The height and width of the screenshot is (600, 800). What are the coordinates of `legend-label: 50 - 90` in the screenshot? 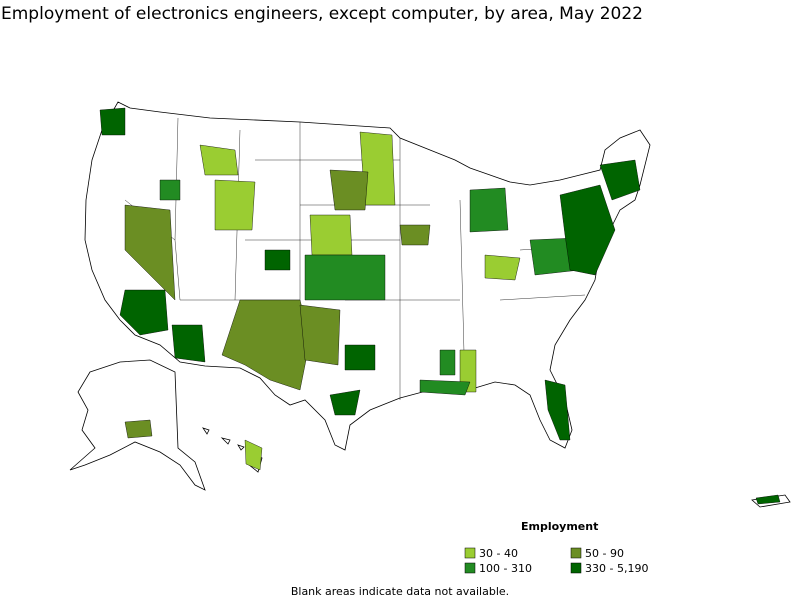 It's located at (604, 553).